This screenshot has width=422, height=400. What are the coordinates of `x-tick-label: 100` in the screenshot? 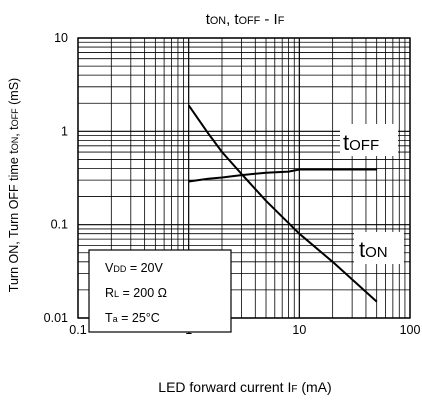 It's located at (410, 330).